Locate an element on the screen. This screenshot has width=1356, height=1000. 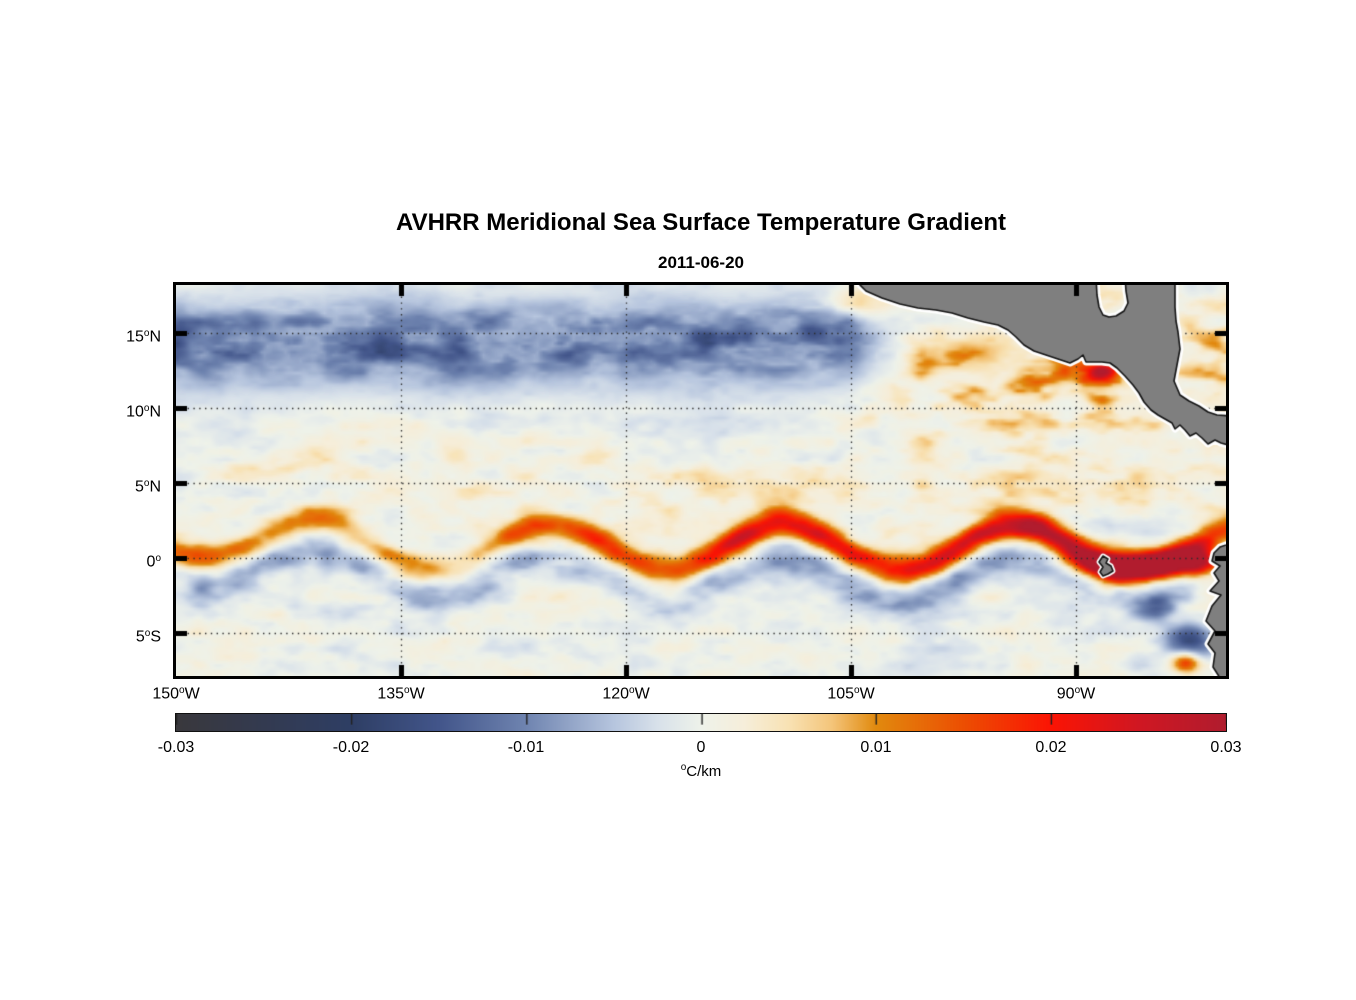
colorbar-tick-labels: -0.03 -0.02 -0.01 0 0.01 0.02 0.03 is located at coordinates (700, 749).